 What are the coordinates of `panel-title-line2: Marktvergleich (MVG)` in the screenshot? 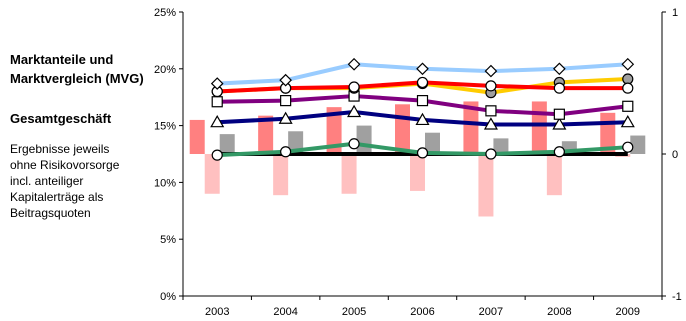 It's located at (77, 78).